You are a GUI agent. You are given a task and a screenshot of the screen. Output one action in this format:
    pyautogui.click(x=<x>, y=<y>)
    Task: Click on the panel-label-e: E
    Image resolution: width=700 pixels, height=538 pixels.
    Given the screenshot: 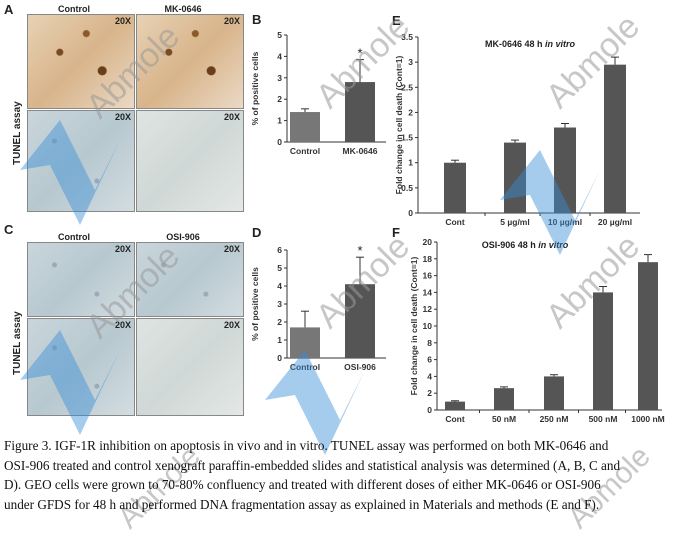 What is the action you would take?
    pyautogui.click(x=396, y=20)
    